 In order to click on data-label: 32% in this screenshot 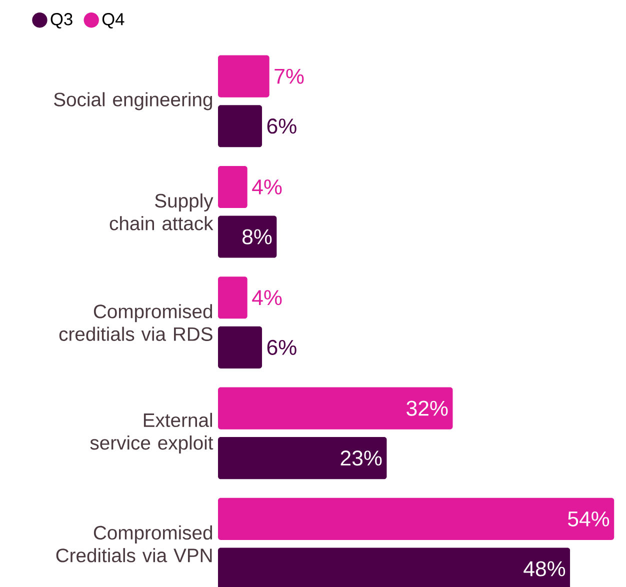, I will do `click(427, 408)`.